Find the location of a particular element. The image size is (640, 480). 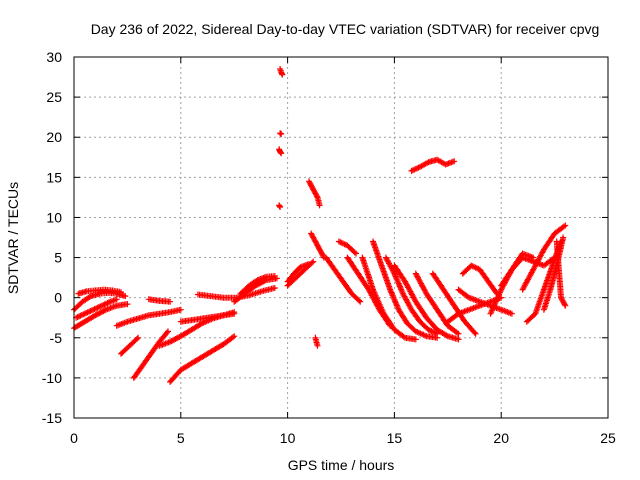

x-axis-title: GPS time / hours is located at coordinates (341, 465).